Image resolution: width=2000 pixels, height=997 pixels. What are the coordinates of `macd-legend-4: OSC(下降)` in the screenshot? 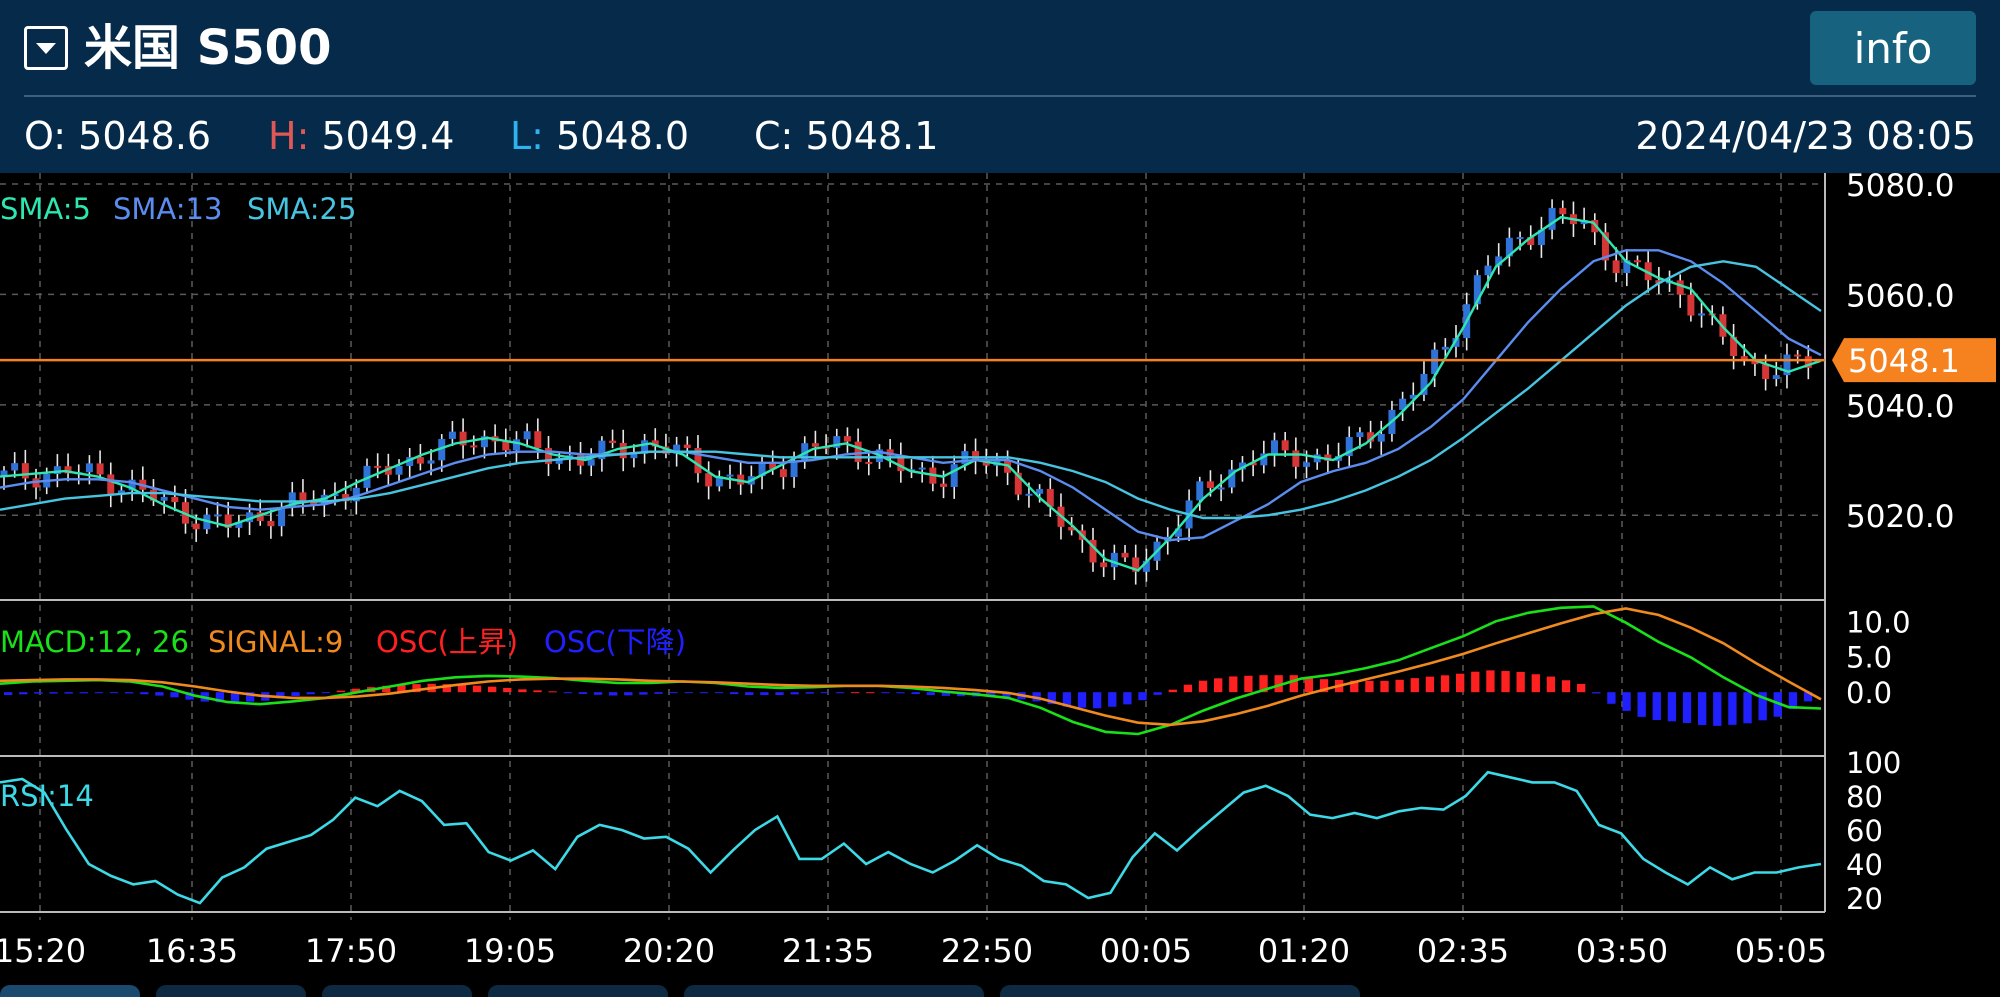 It's located at (615, 642).